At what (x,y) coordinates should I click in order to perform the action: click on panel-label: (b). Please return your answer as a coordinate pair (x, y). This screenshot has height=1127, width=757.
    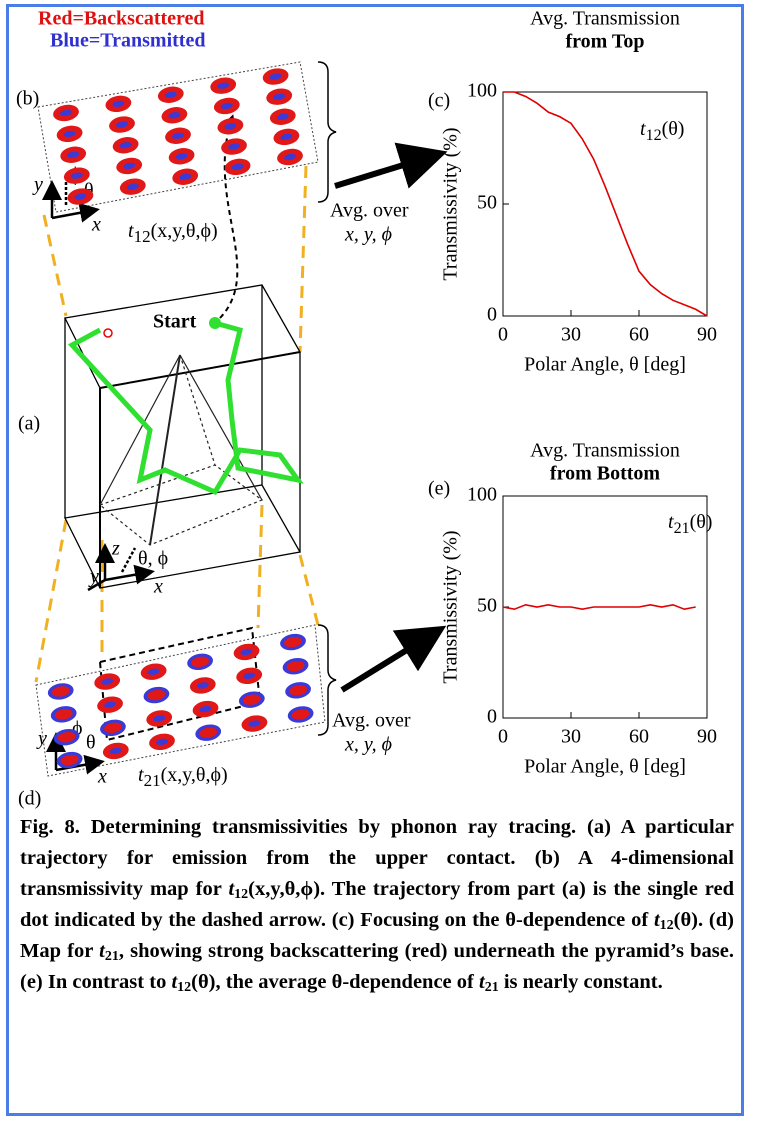
    Looking at the image, I should click on (27, 99).